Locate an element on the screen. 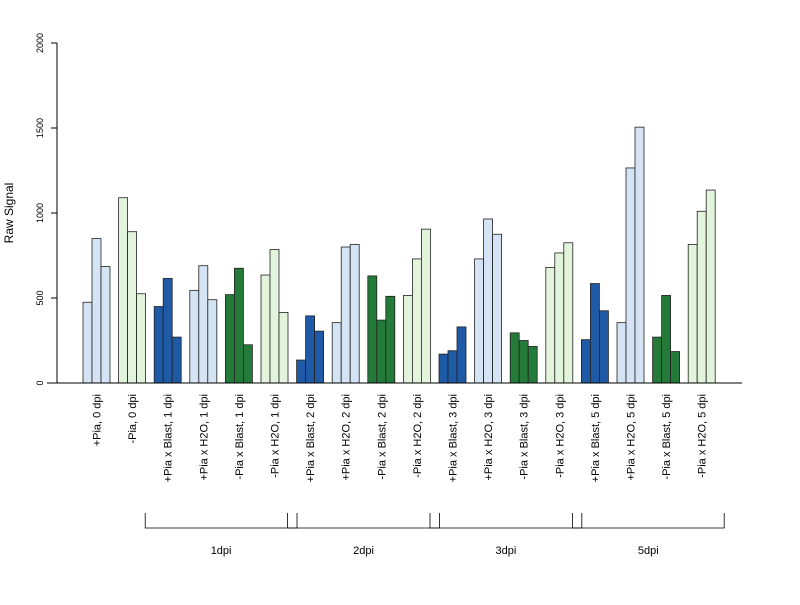  x-tick-label: +Pia x Blast, 2 dpi is located at coordinates (311, 438).